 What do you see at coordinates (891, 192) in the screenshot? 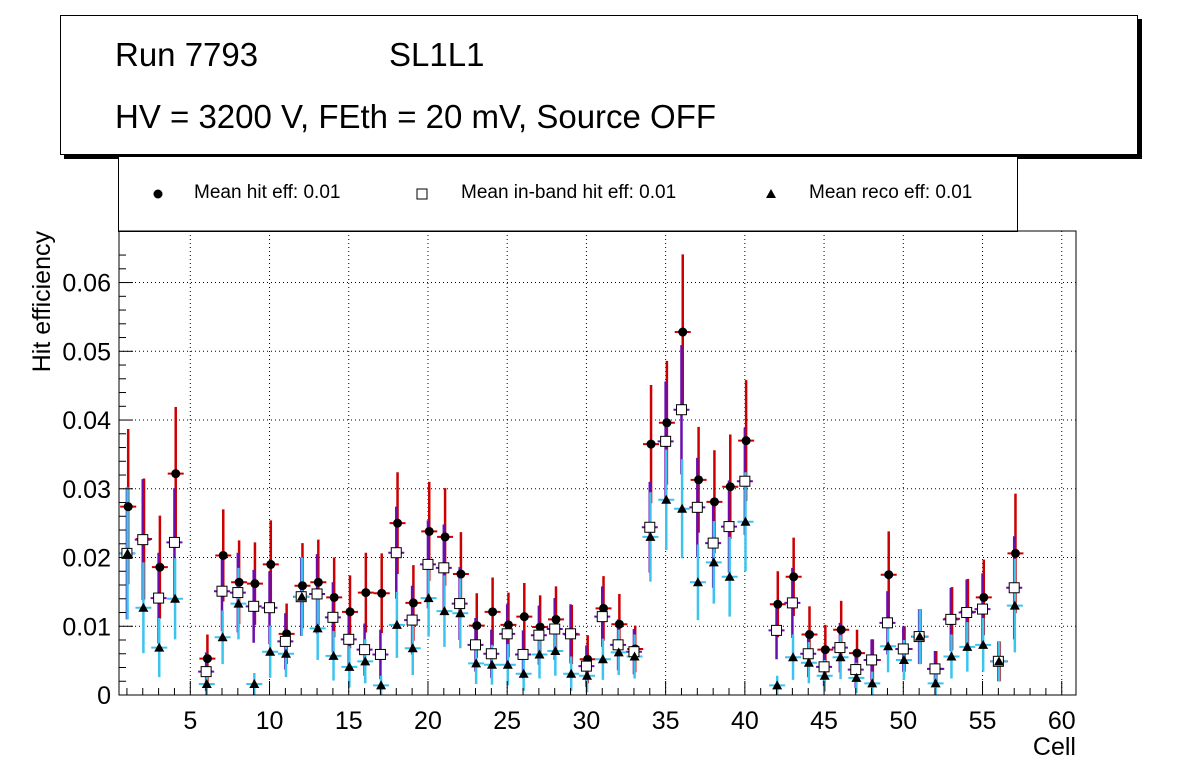
I see `legend-label-reco: Mean reco eff: 0.01` at bounding box center [891, 192].